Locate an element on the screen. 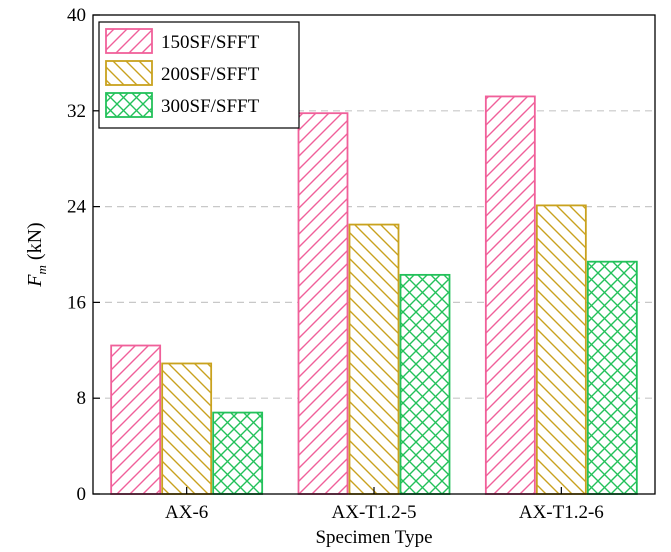  x-tick-label: AX-T1.2-5 is located at coordinates (374, 512).